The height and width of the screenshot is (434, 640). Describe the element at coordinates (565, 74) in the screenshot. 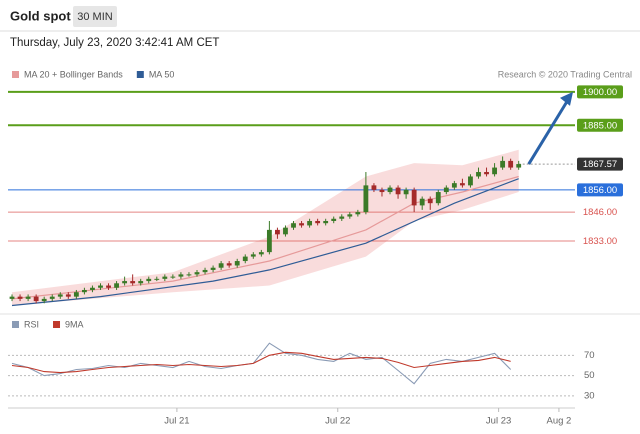

I see `credit: Research © 2020 Trading Central` at that location.